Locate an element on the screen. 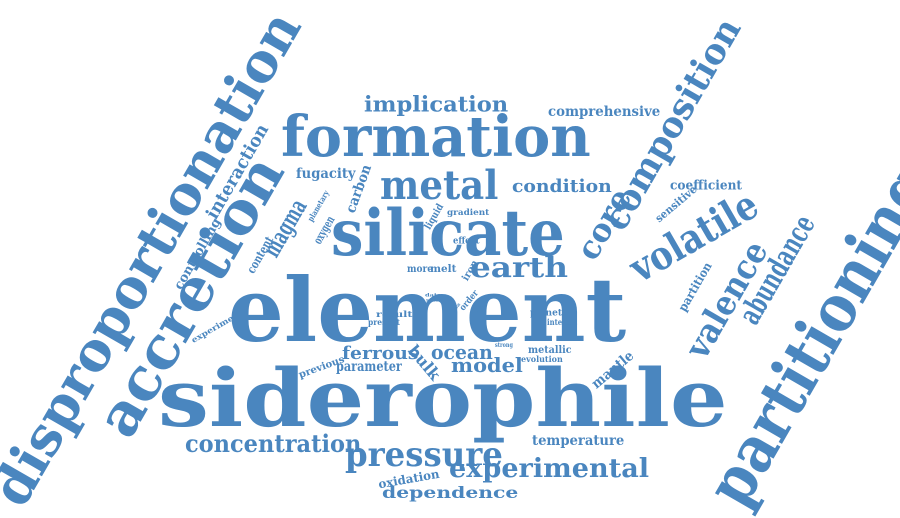 Image resolution: width=900 pixels, height=518 pixels. word-interest: interest is located at coordinates (562, 322).